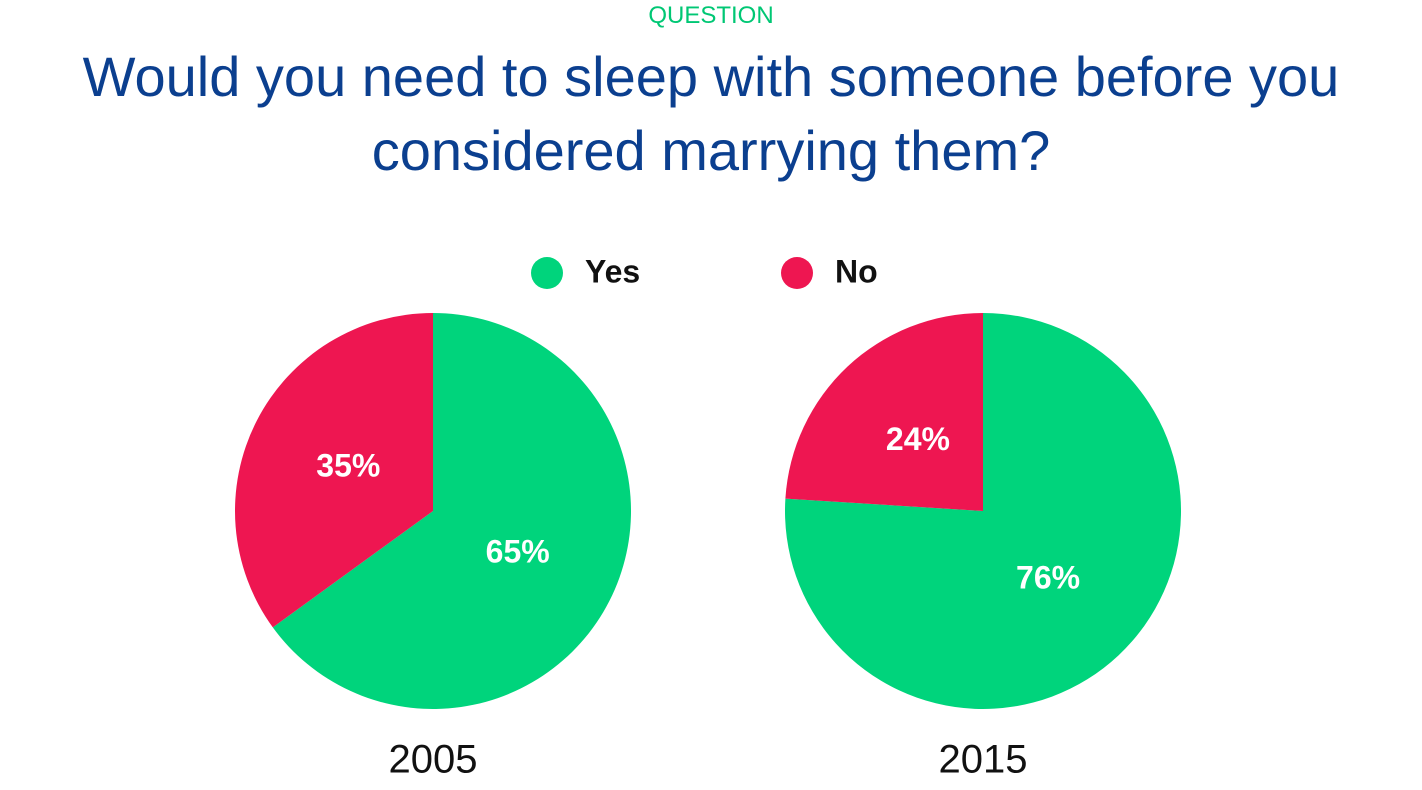  What do you see at coordinates (1048, 578) in the screenshot?
I see `data-label: 76%` at bounding box center [1048, 578].